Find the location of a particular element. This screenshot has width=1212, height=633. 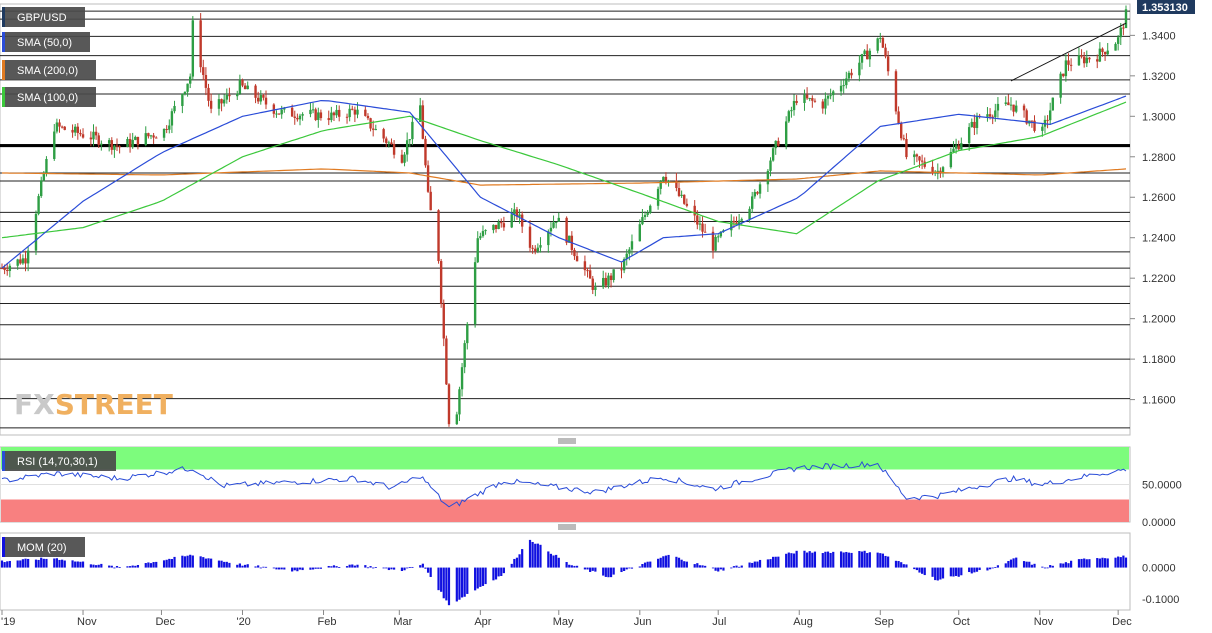

legend-gbpusd: GBP/USD is located at coordinates (43, 17).